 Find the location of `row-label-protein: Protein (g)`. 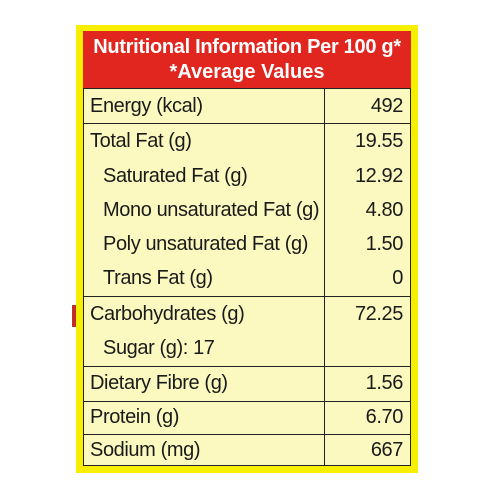

row-label-protein: Protein (g) is located at coordinates (134, 417).